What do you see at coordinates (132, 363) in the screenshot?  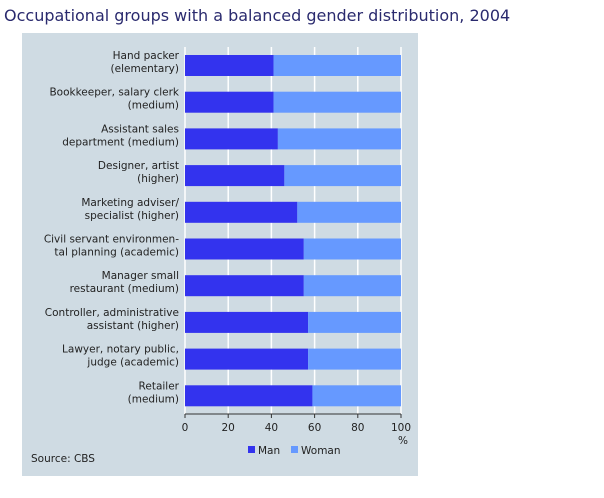 I see `category-label: judge (academic)` at bounding box center [132, 363].